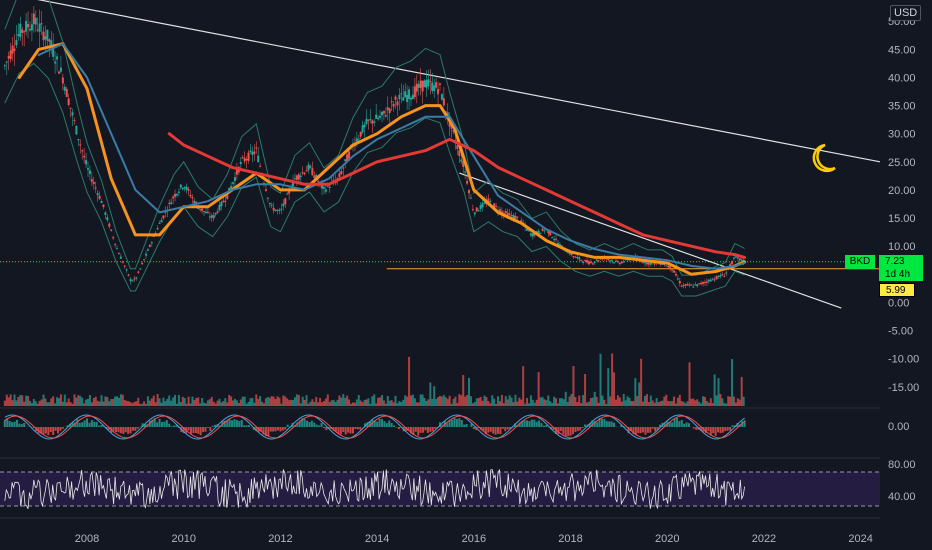 The image size is (932, 550). What do you see at coordinates (280, 539) in the screenshot?
I see `x-tick-label: 2012` at bounding box center [280, 539].